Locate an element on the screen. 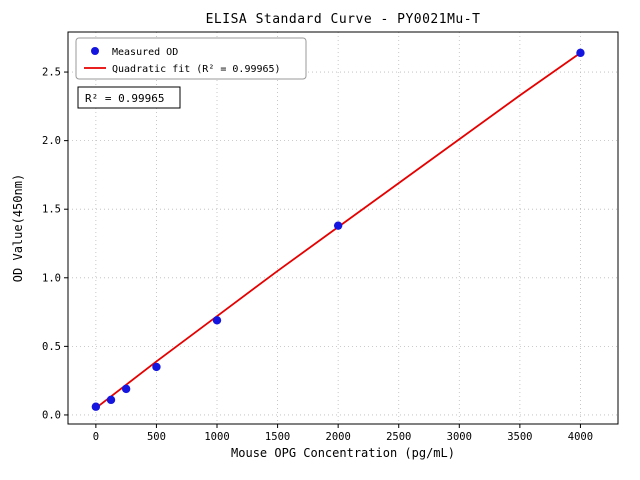 The height and width of the screenshot is (480, 640). y-tick-label: 2.0 is located at coordinates (51, 141).